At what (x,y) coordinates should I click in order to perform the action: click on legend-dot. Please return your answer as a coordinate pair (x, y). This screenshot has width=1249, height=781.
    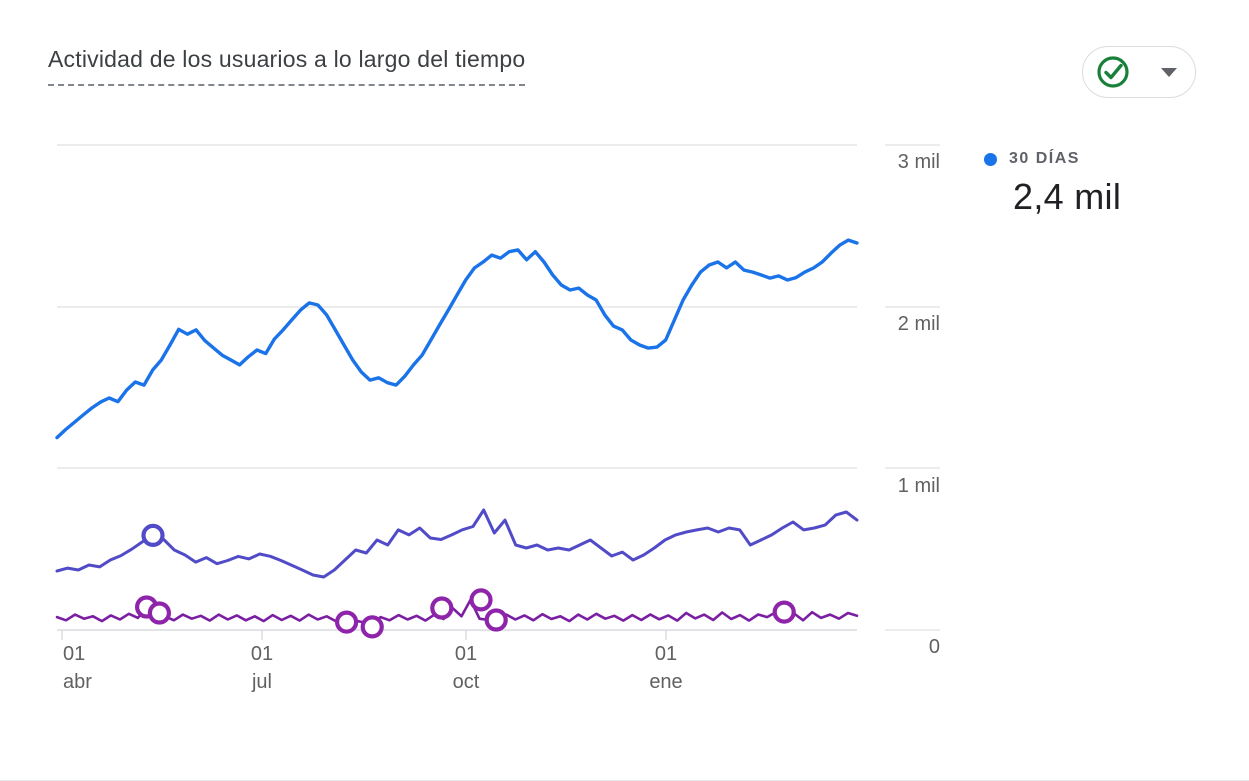
    Looking at the image, I should click on (990, 159).